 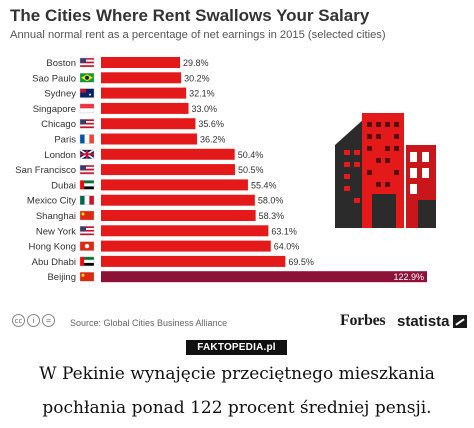 What do you see at coordinates (58, 124) in the screenshot?
I see `category-label: Chicago` at bounding box center [58, 124].